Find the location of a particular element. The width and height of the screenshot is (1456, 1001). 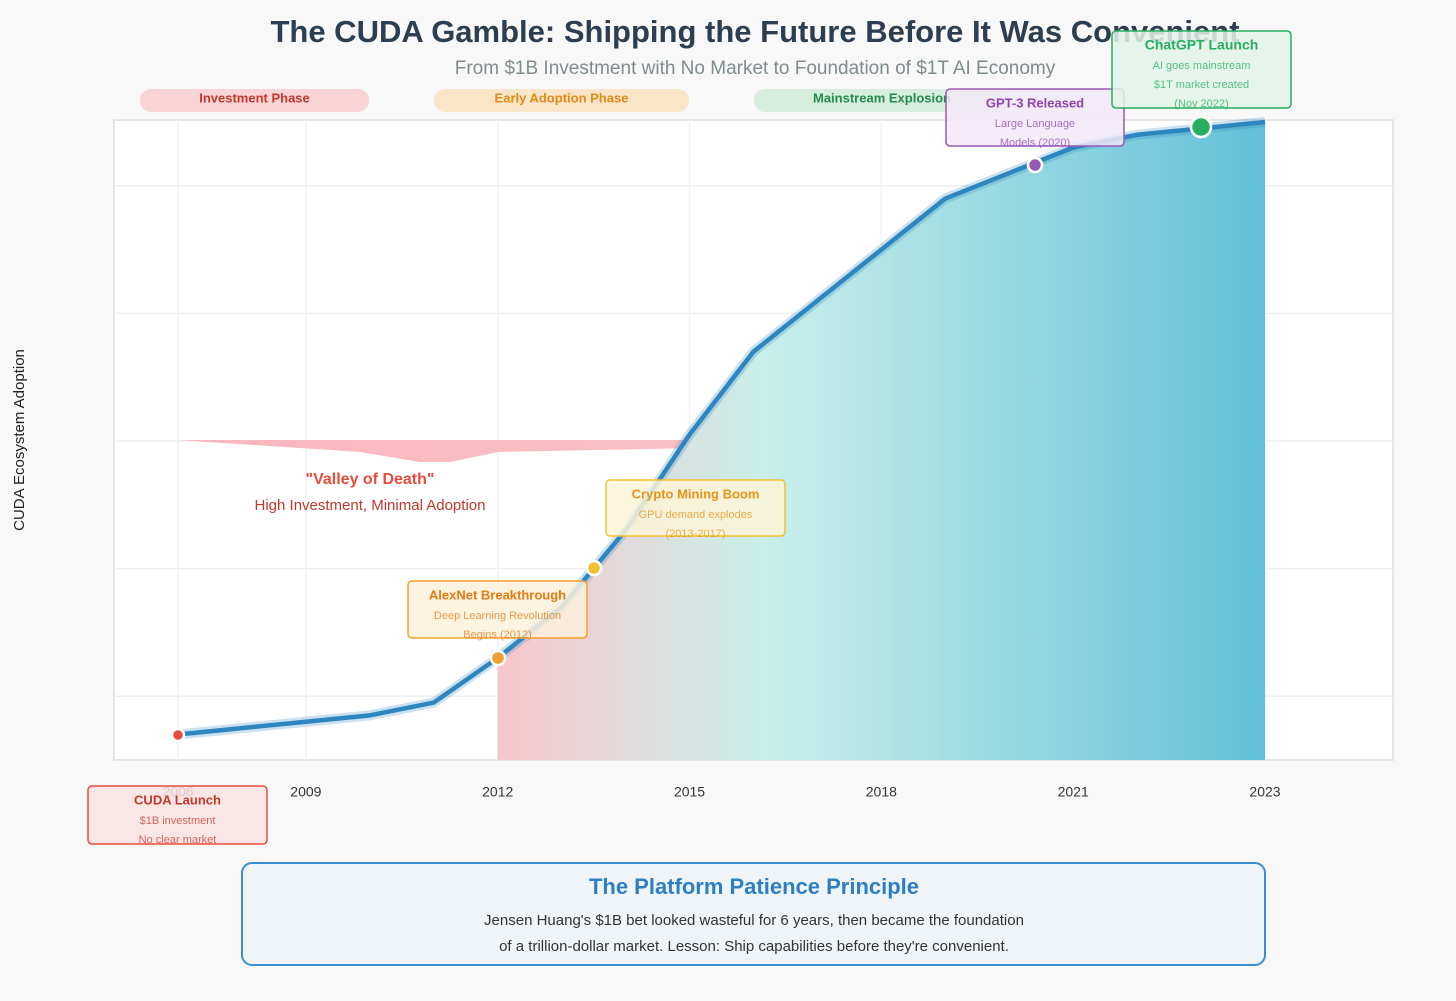

annotation-title: ChatGPT Launch is located at coordinates (1202, 45).